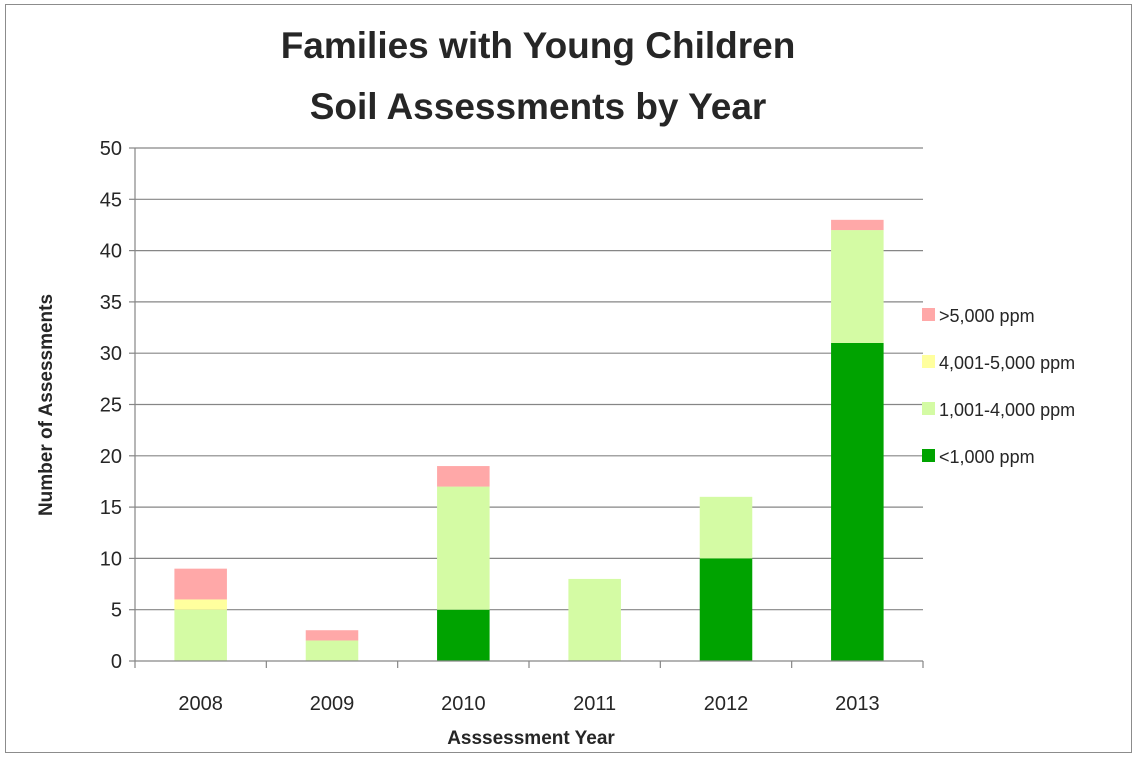 Image resolution: width=1139 pixels, height=759 pixels. What do you see at coordinates (987, 316) in the screenshot?
I see `legend-label: >5,000 ppm` at bounding box center [987, 316].